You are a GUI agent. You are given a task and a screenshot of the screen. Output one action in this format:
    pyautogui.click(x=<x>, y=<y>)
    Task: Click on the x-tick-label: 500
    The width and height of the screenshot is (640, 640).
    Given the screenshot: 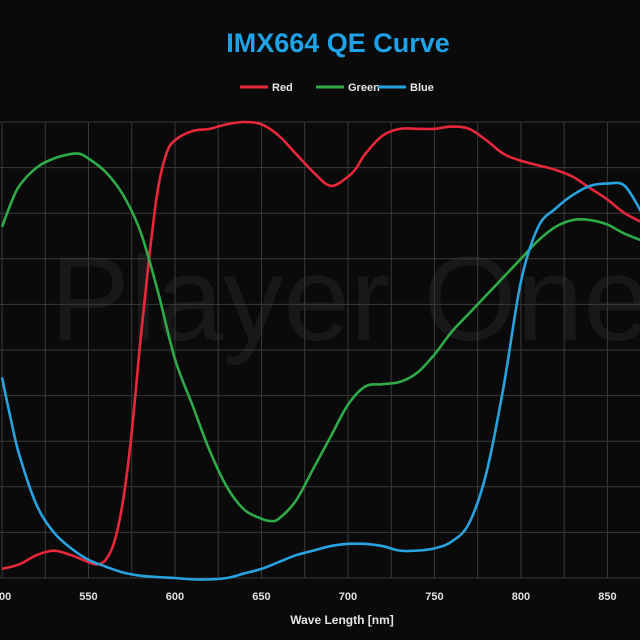 What is the action you would take?
    pyautogui.click(x=5, y=597)
    